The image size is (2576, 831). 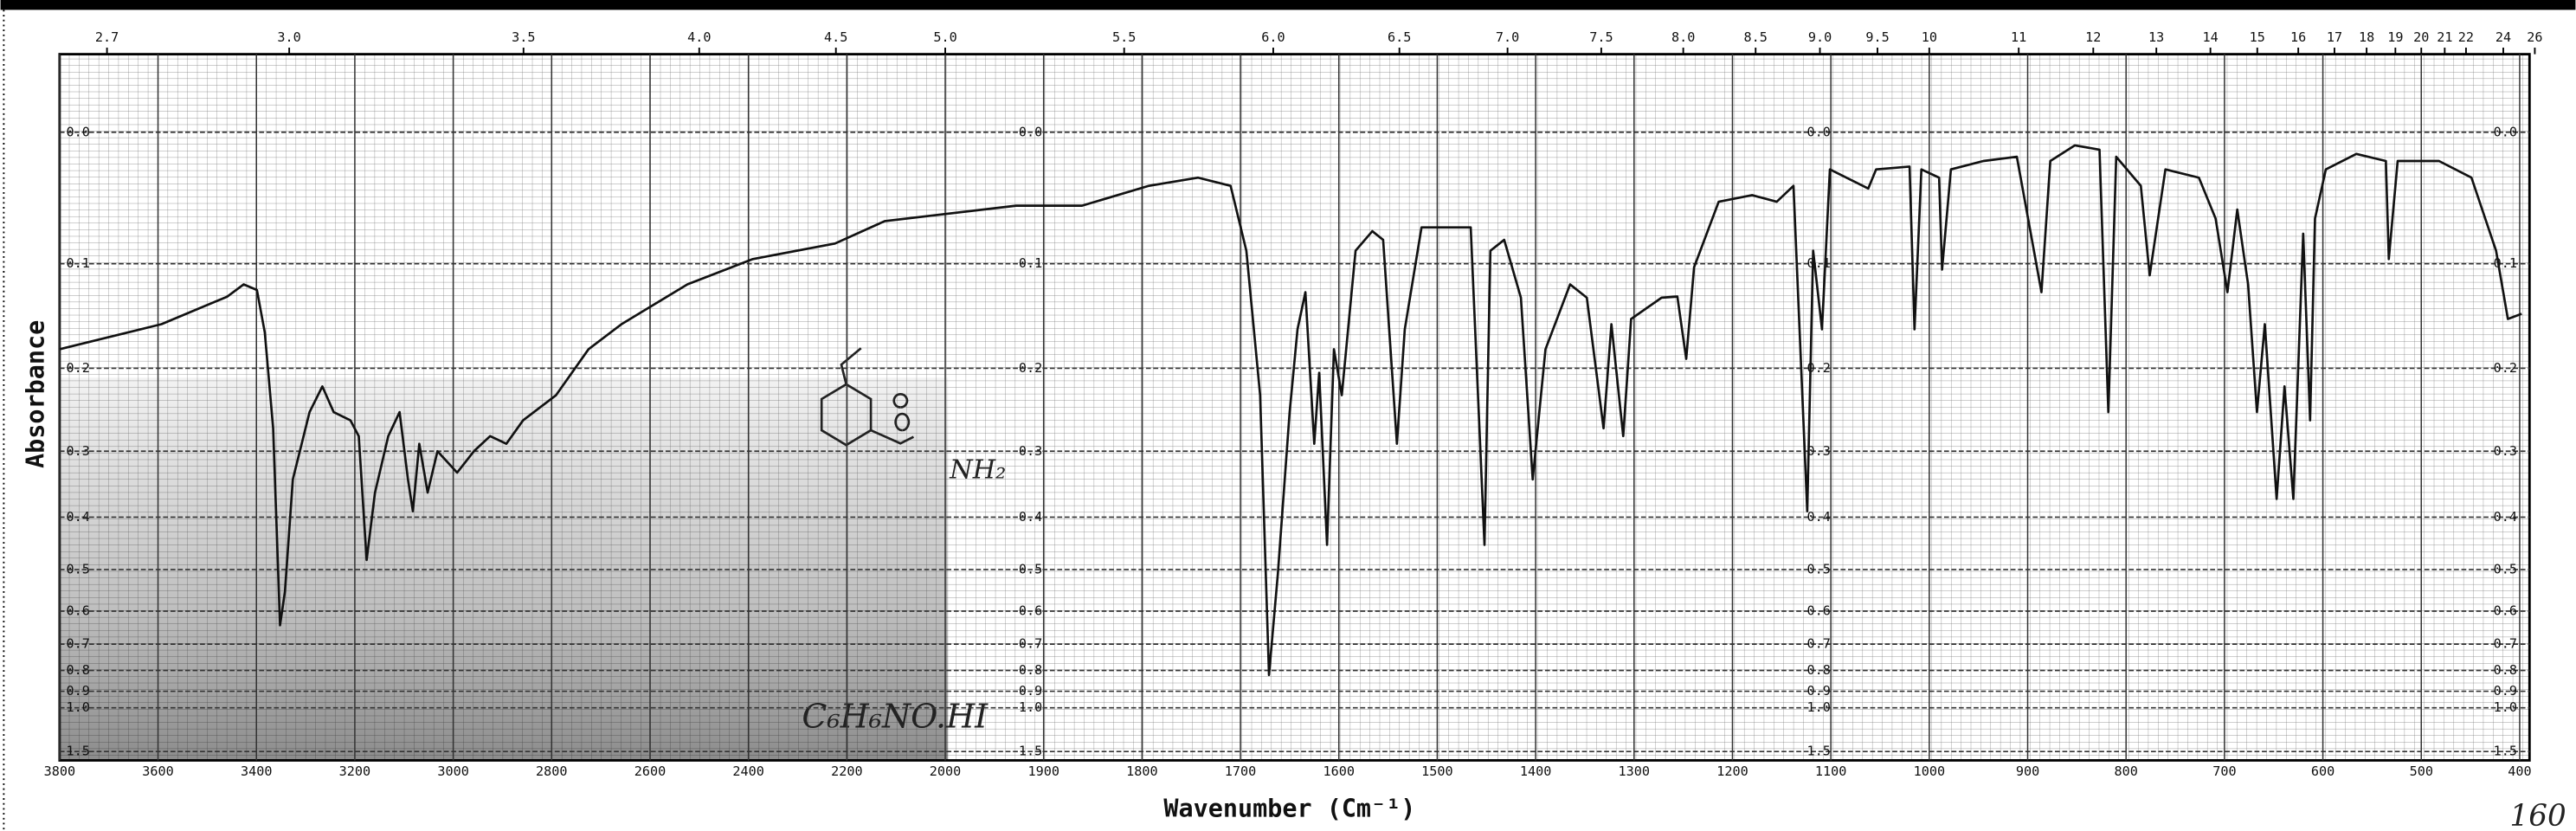 I want to click on x2-tick-label: 5.0, so click(x=945, y=37).